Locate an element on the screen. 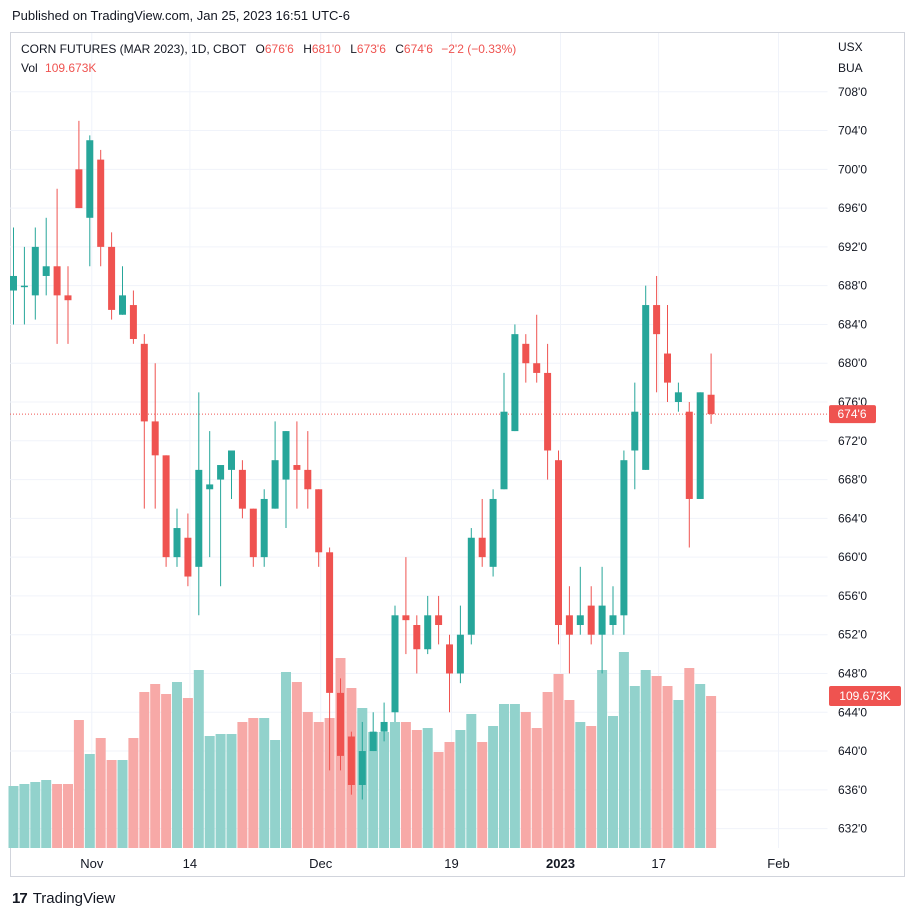 This screenshot has height=919, width=916. y-tick-label: 664'0 is located at coordinates (852, 518).